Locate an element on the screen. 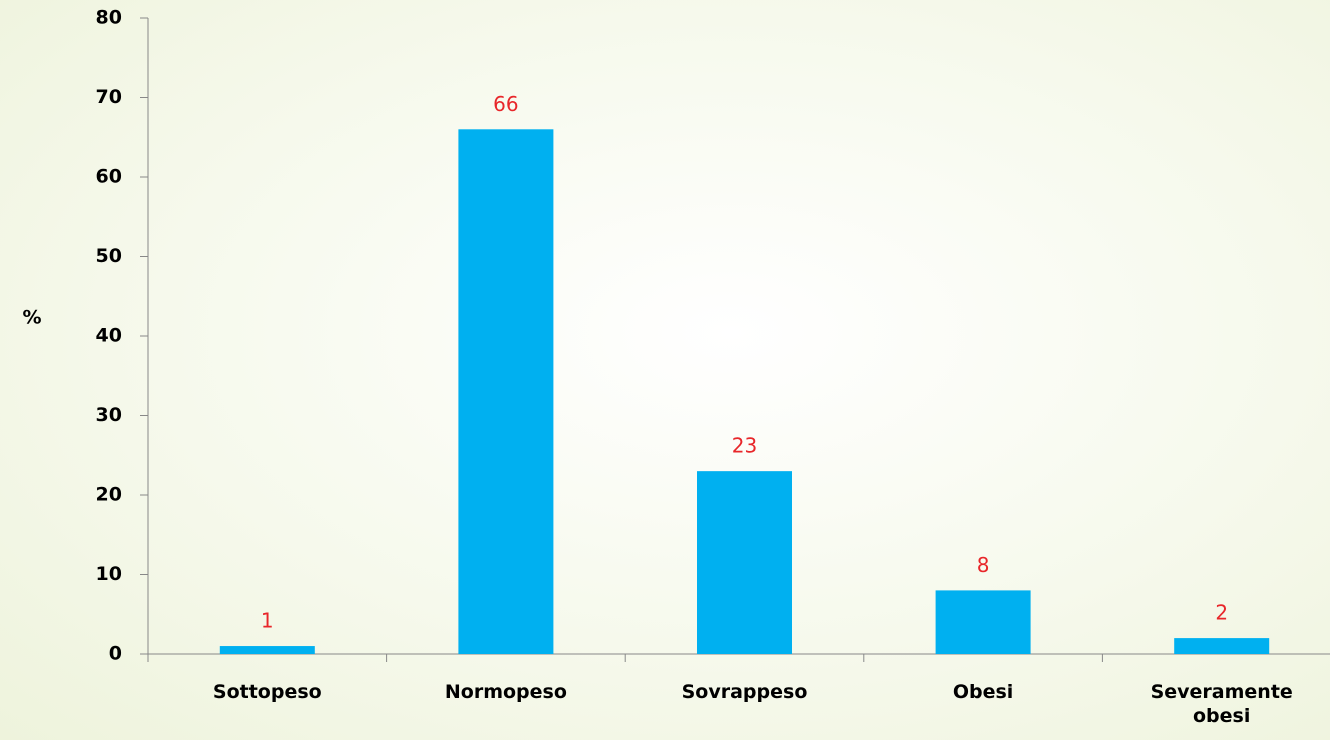  x-tick-label: Sovrappeso is located at coordinates (744, 692).